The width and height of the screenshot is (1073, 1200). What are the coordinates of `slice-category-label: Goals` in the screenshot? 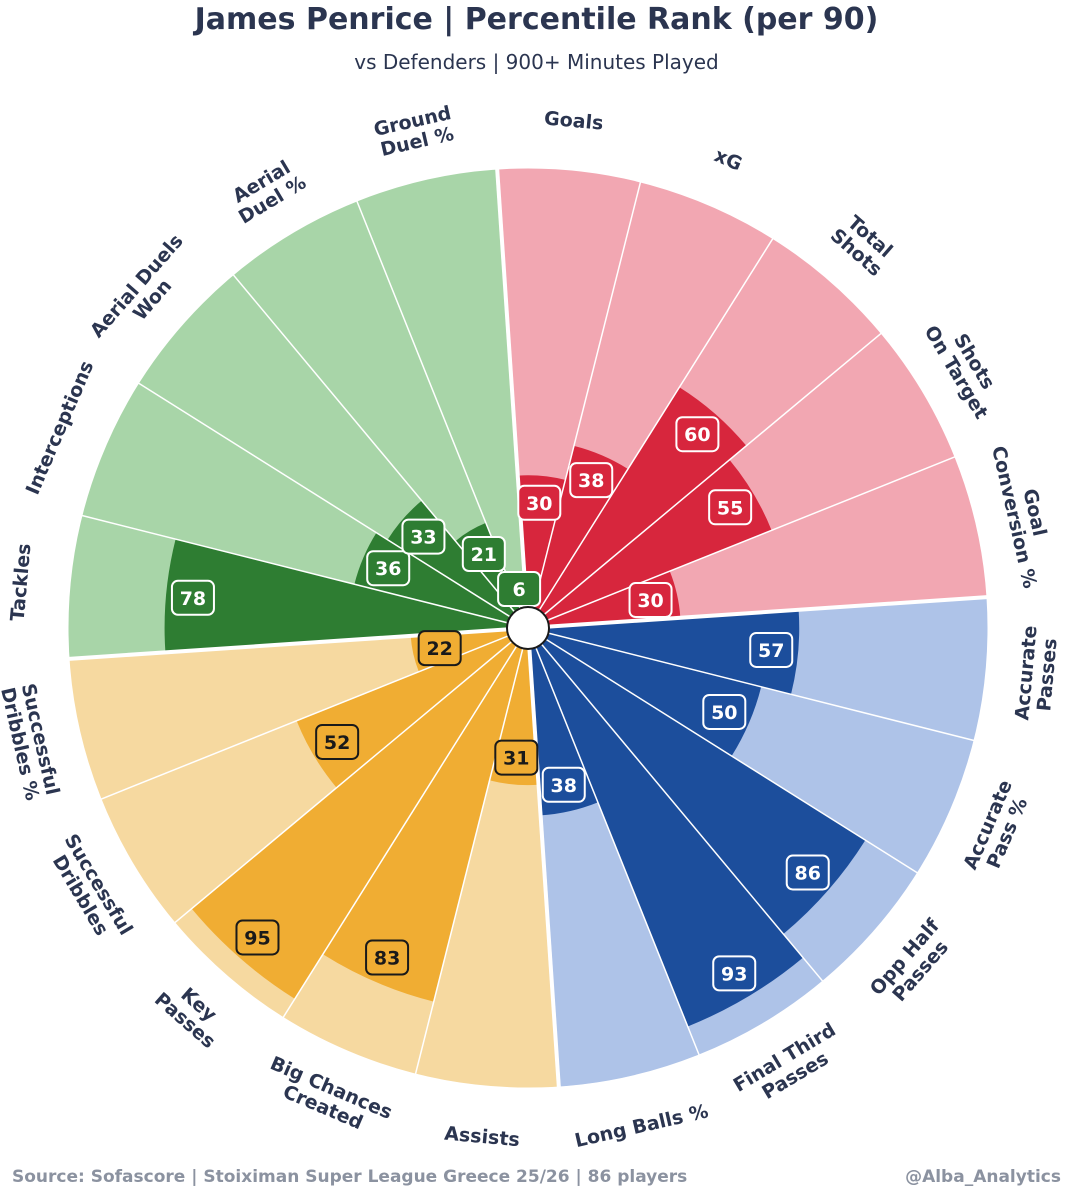 It's located at (573, 120).